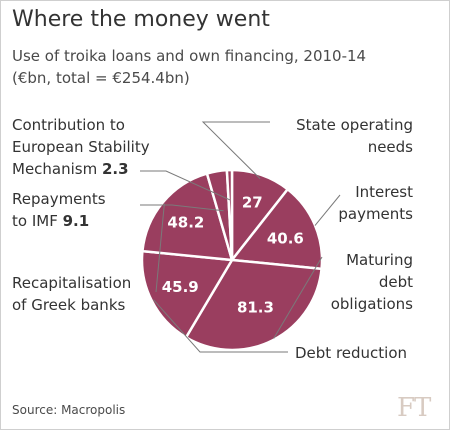  Describe the element at coordinates (76, 221) in the screenshot. I see `label-imf-value: 9.1` at that location.